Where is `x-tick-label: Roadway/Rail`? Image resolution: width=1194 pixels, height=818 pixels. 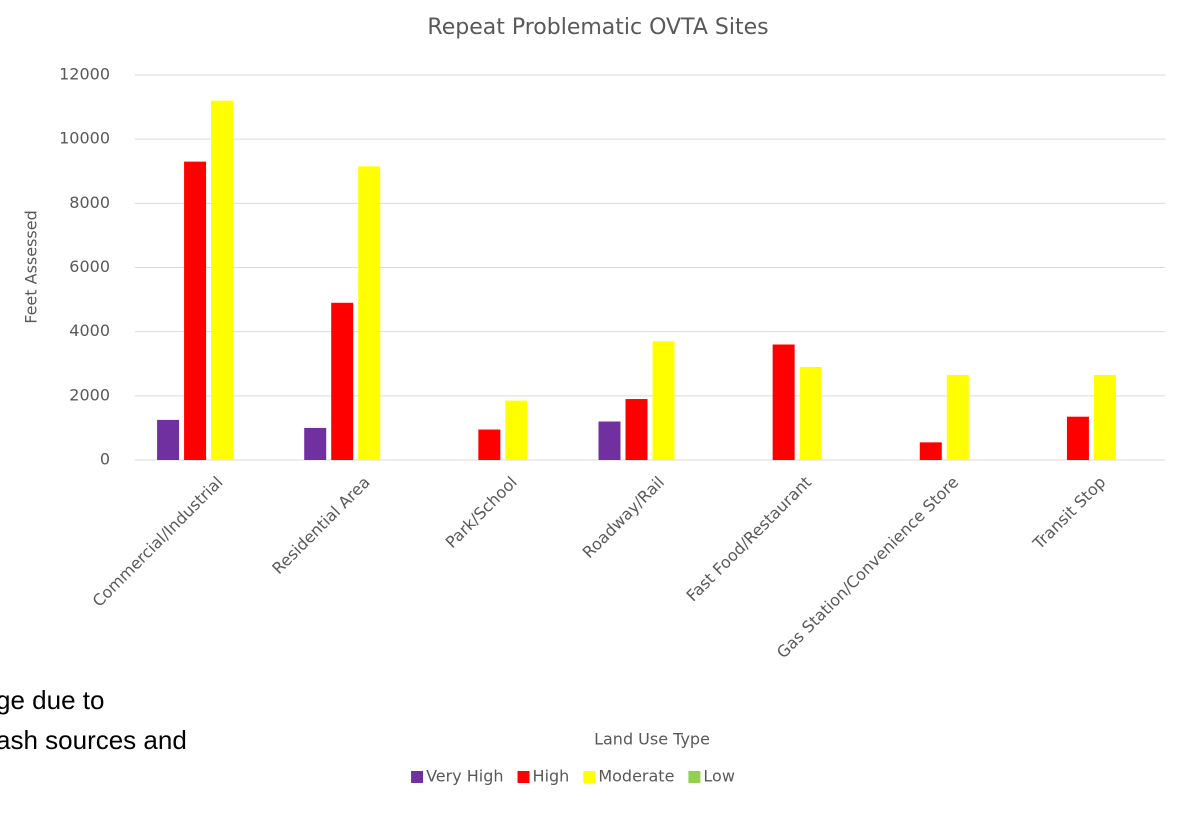 x-tick-label: Roadway/Rail is located at coordinates (623, 517).